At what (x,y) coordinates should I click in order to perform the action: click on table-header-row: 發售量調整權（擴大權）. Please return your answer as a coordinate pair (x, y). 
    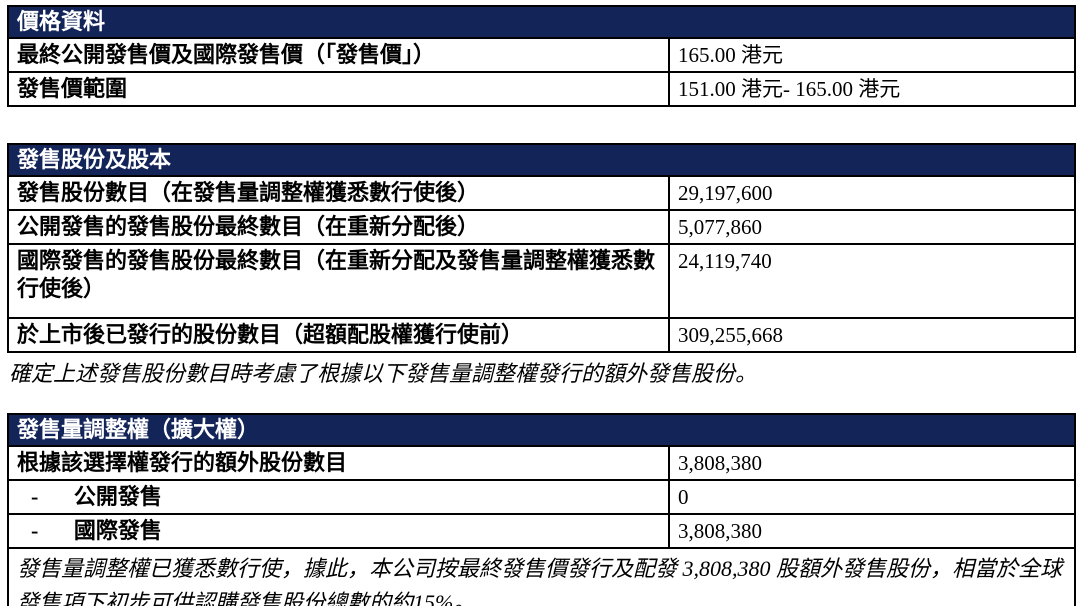
    Looking at the image, I should click on (541, 430).